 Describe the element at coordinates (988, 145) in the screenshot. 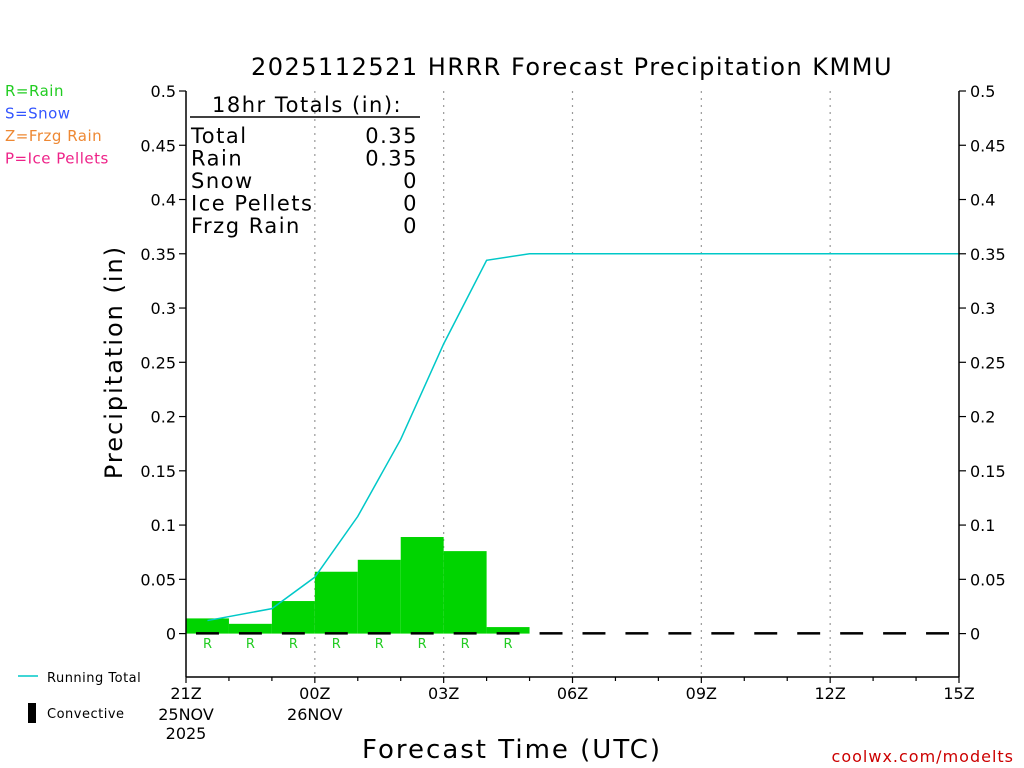

I see `y-tick-label-right: 0.45` at that location.